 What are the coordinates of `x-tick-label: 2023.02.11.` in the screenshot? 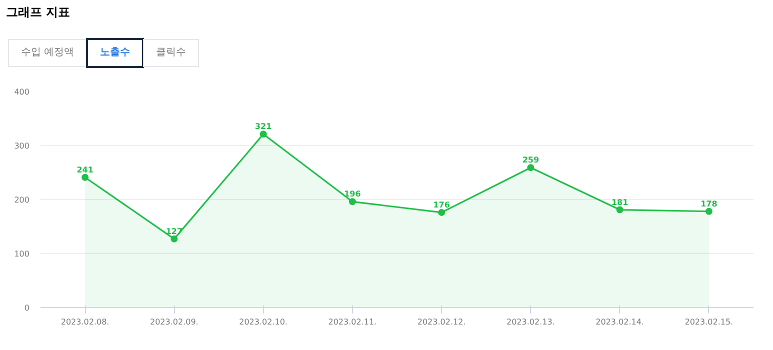 It's located at (352, 322).